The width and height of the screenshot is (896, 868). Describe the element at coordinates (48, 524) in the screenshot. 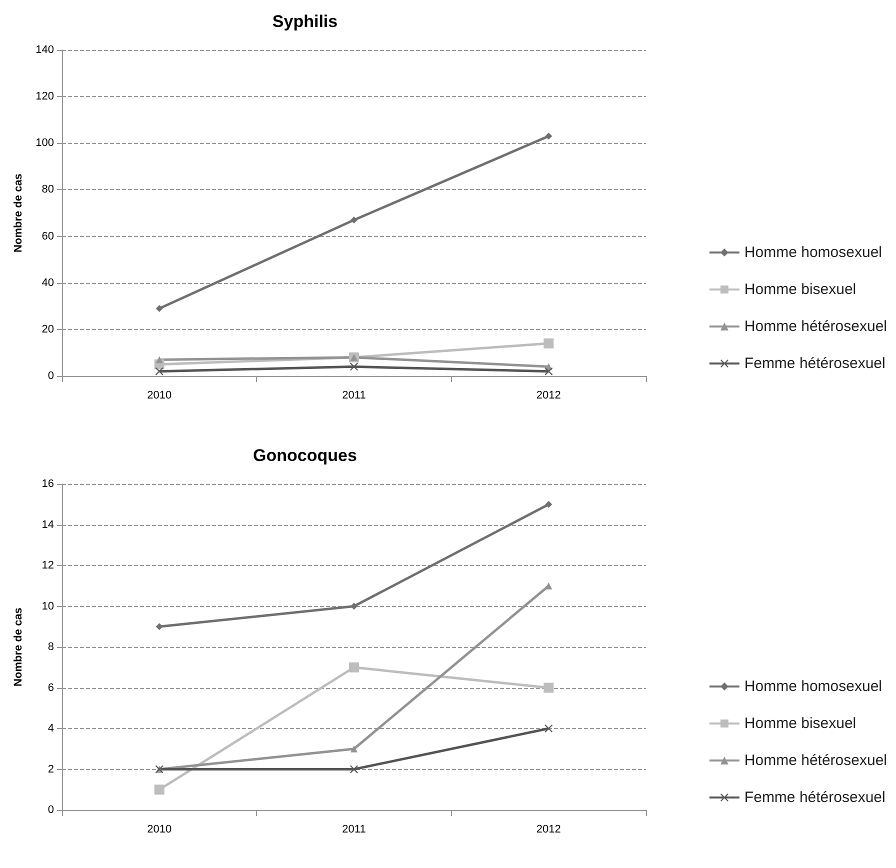

I see `y-tick-label: 14` at that location.